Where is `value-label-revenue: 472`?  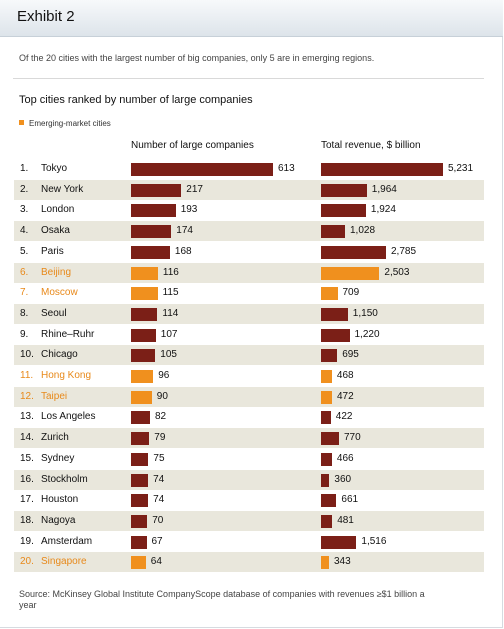
value-label-revenue: 472 is located at coordinates (345, 396).